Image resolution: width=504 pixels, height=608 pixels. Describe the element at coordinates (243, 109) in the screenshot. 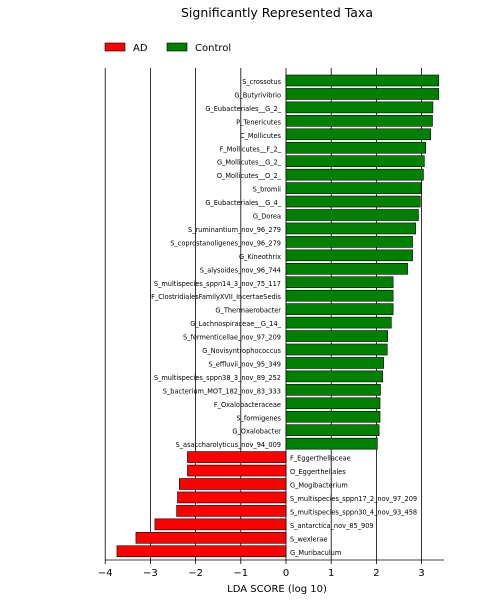

I see `bar-label: G_Eubacteriales__G_2_` at that location.